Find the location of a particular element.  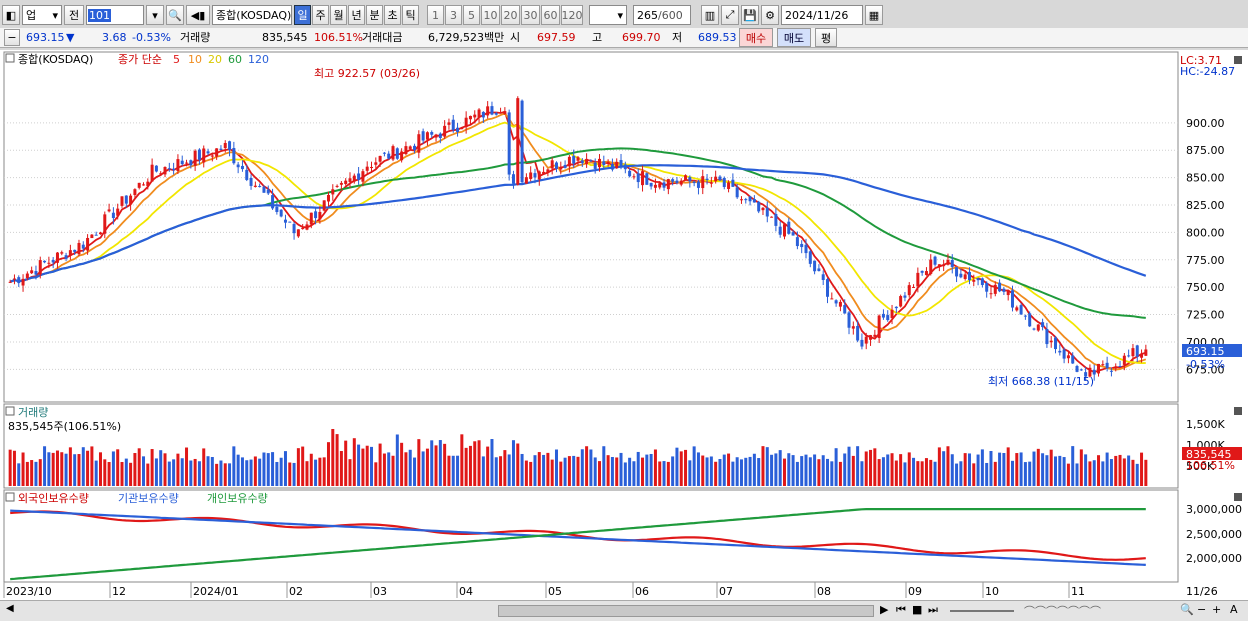

window-icon: ◧ is located at coordinates (11, 15).